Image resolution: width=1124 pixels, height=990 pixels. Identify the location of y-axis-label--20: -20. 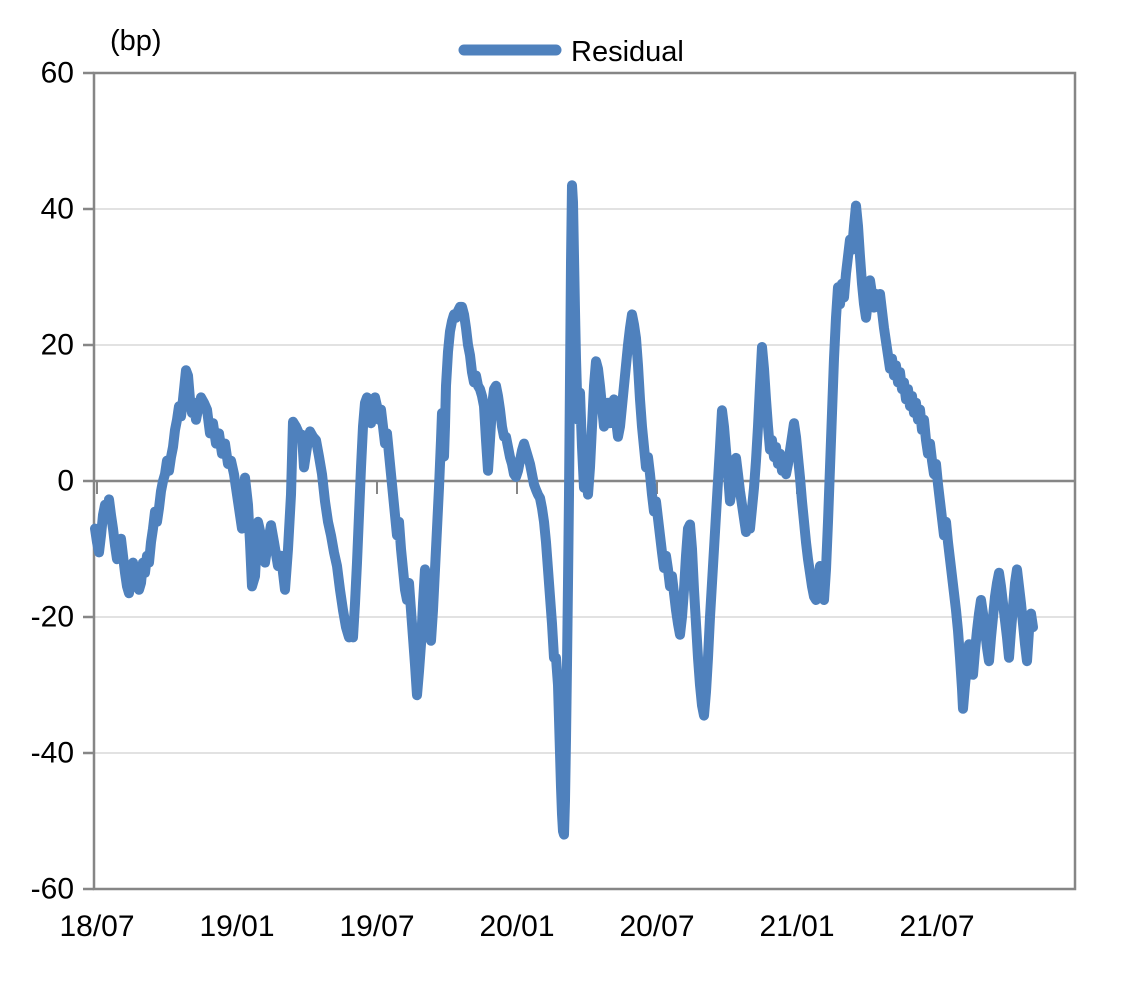
(52, 617).